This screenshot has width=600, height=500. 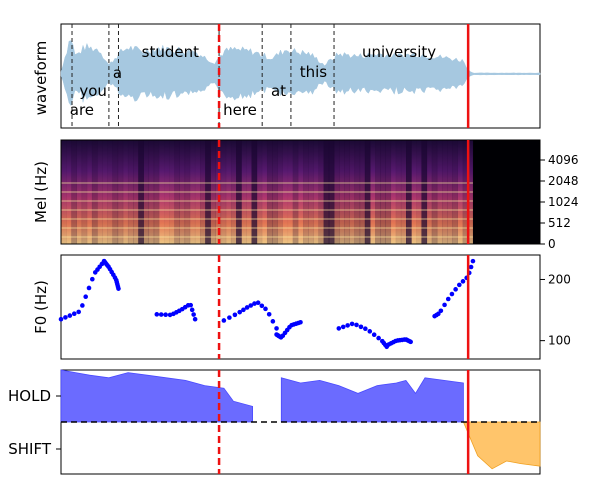 I want to click on mel-ytick-label: 0, so click(x=552, y=244).